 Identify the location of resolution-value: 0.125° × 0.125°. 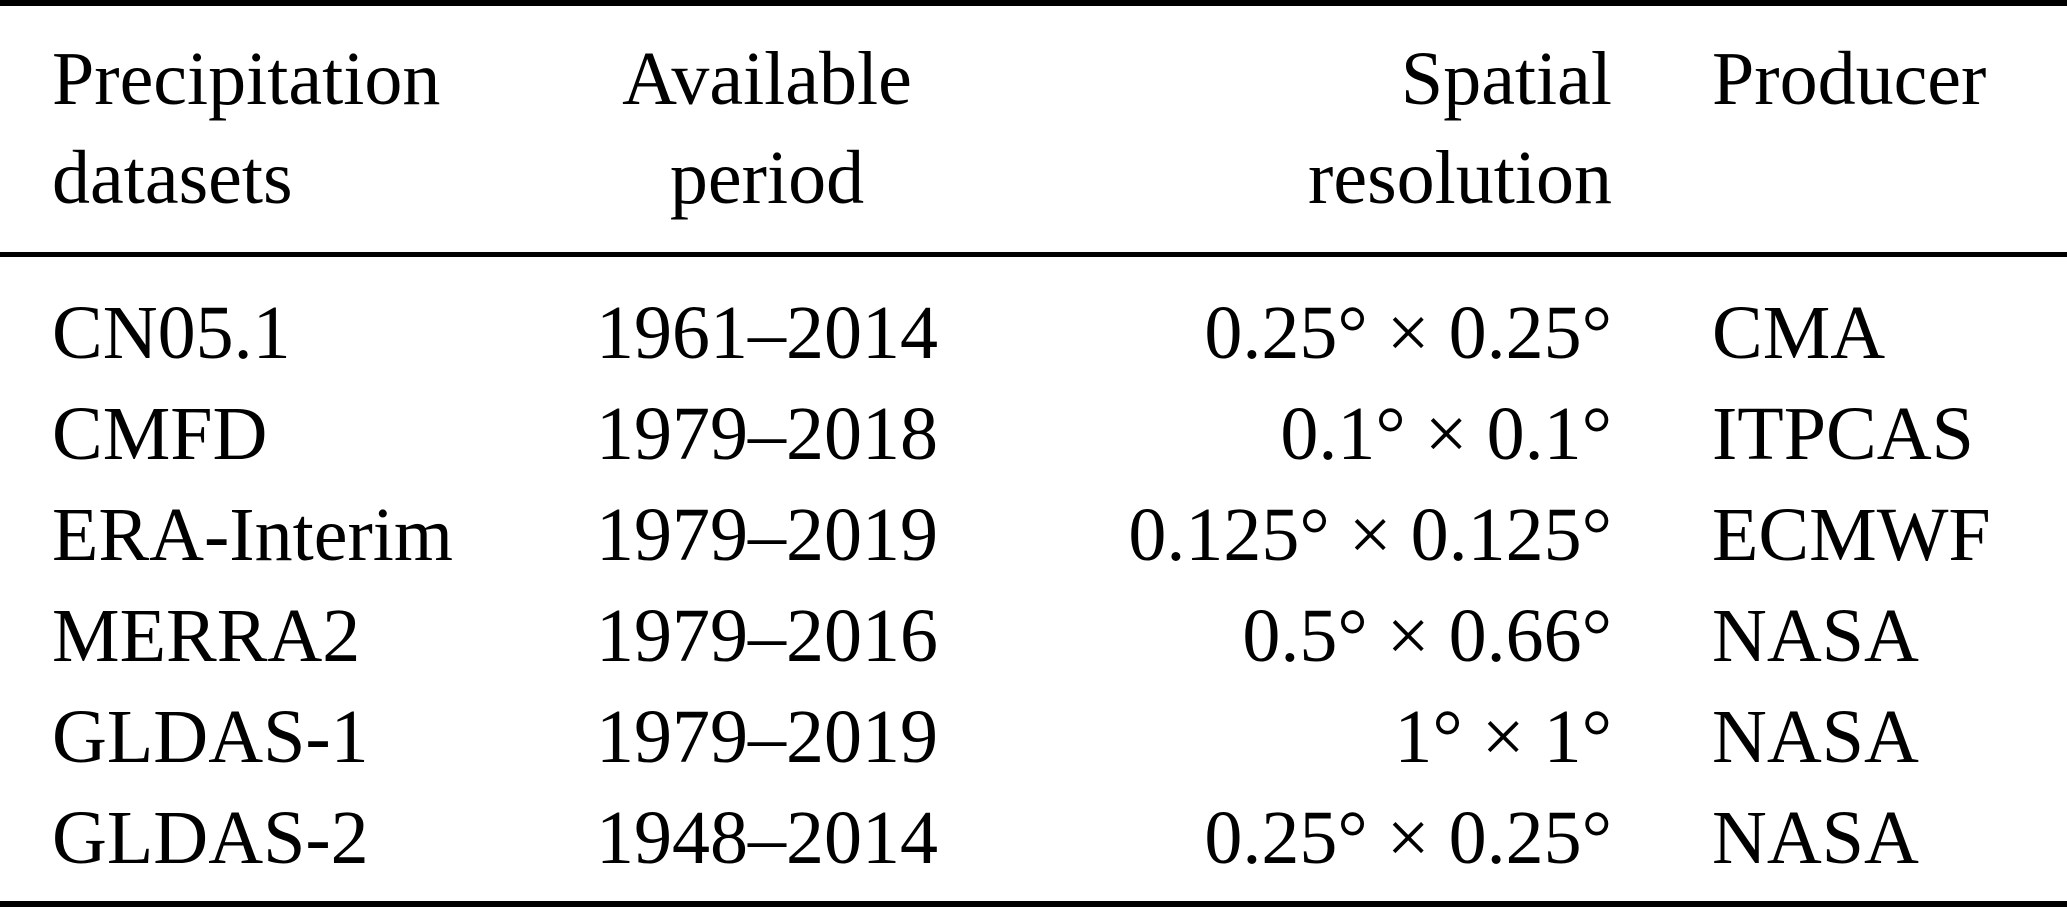
(1370, 535).